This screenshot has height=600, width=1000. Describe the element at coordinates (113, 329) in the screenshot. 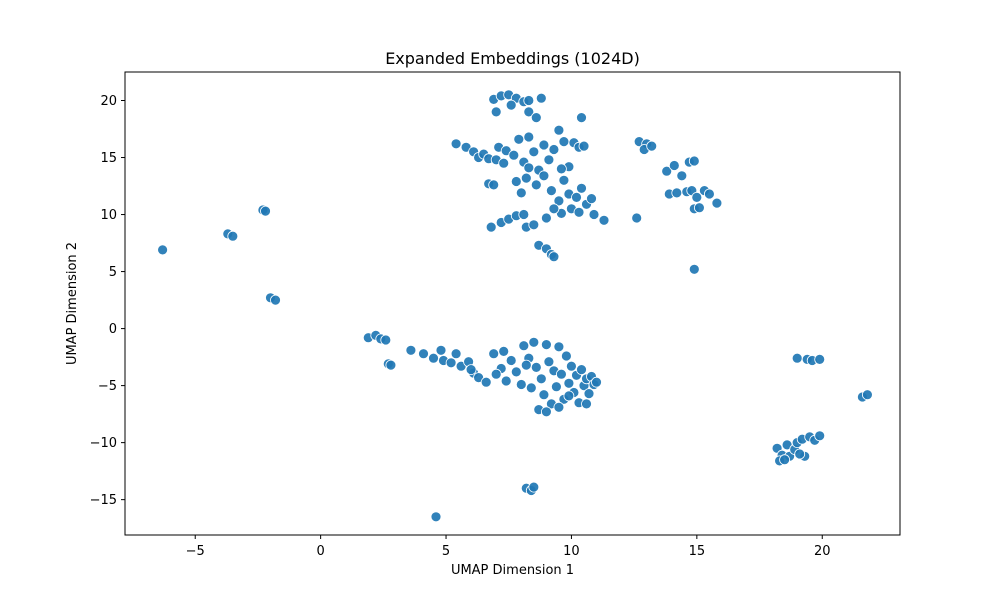

I see `y-tick-label: 0` at that location.